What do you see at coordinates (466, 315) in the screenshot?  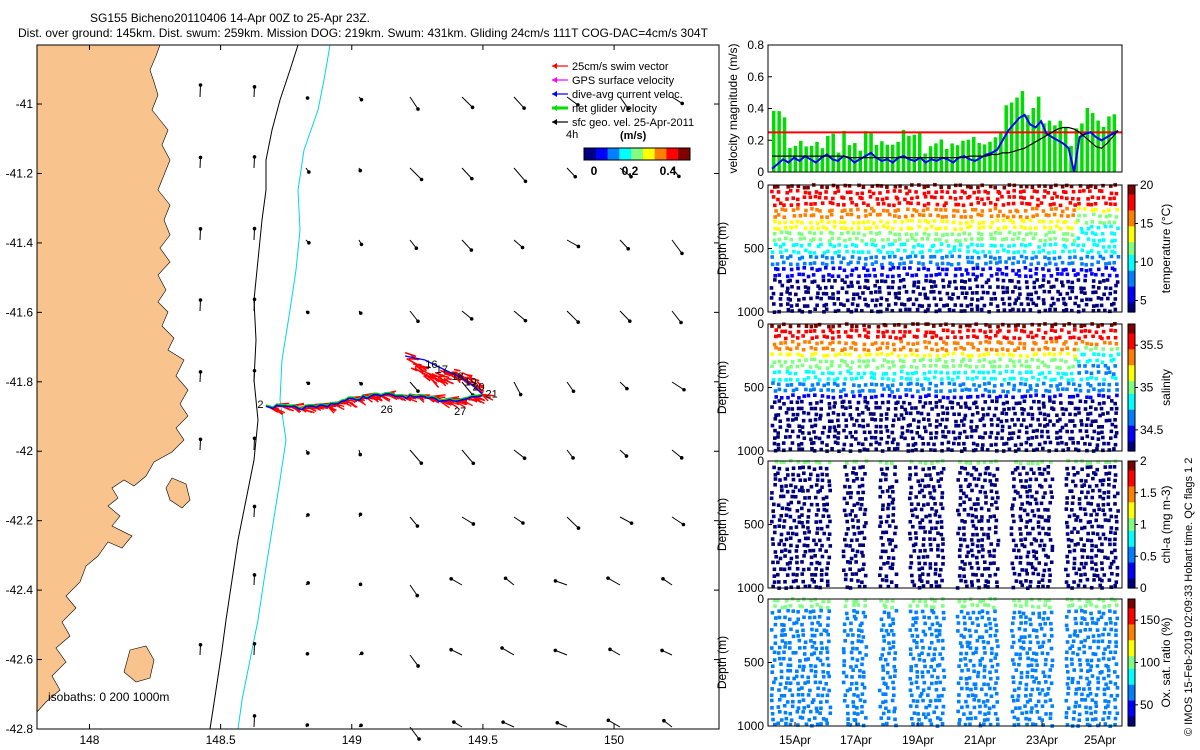 I see `geo-vector` at bounding box center [466, 315].